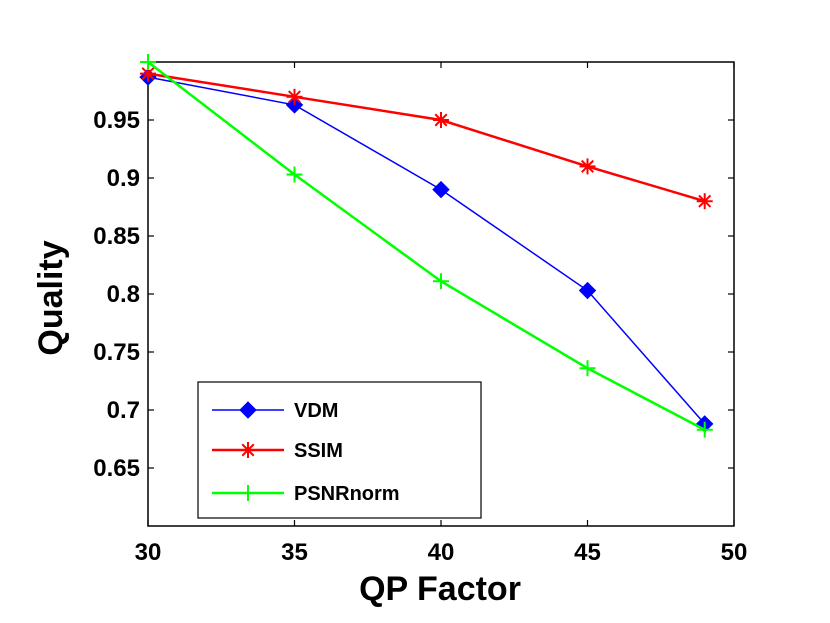  I want to click on y-axis-title: Quality, so click(51, 297).